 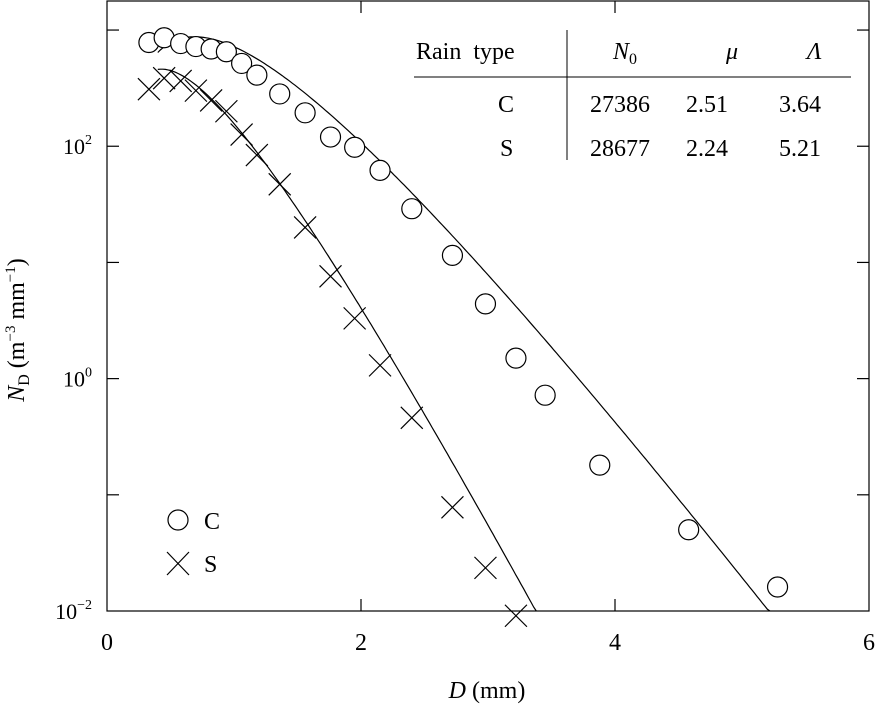 What do you see at coordinates (487, 691) in the screenshot?
I see `x-axis-label: D (mm)` at bounding box center [487, 691].